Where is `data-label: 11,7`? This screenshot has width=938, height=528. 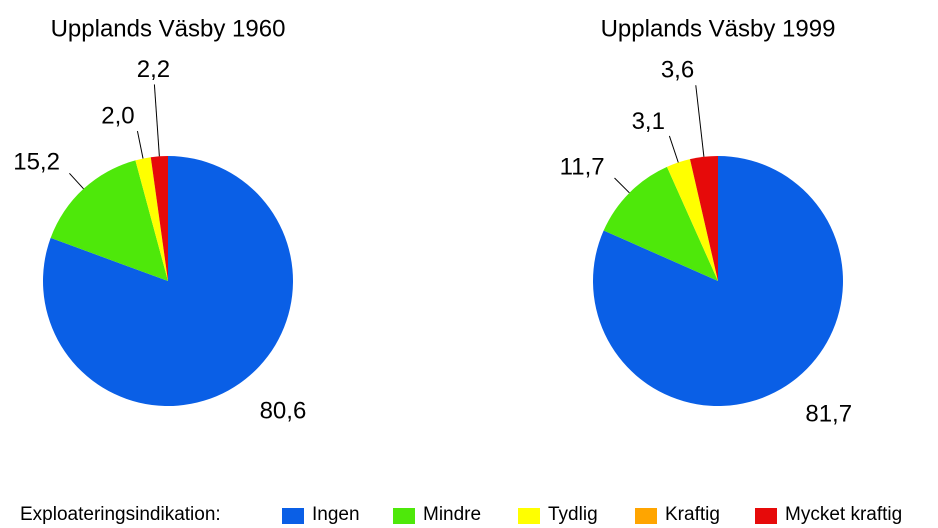 data-label: 11,7 is located at coordinates (582, 166).